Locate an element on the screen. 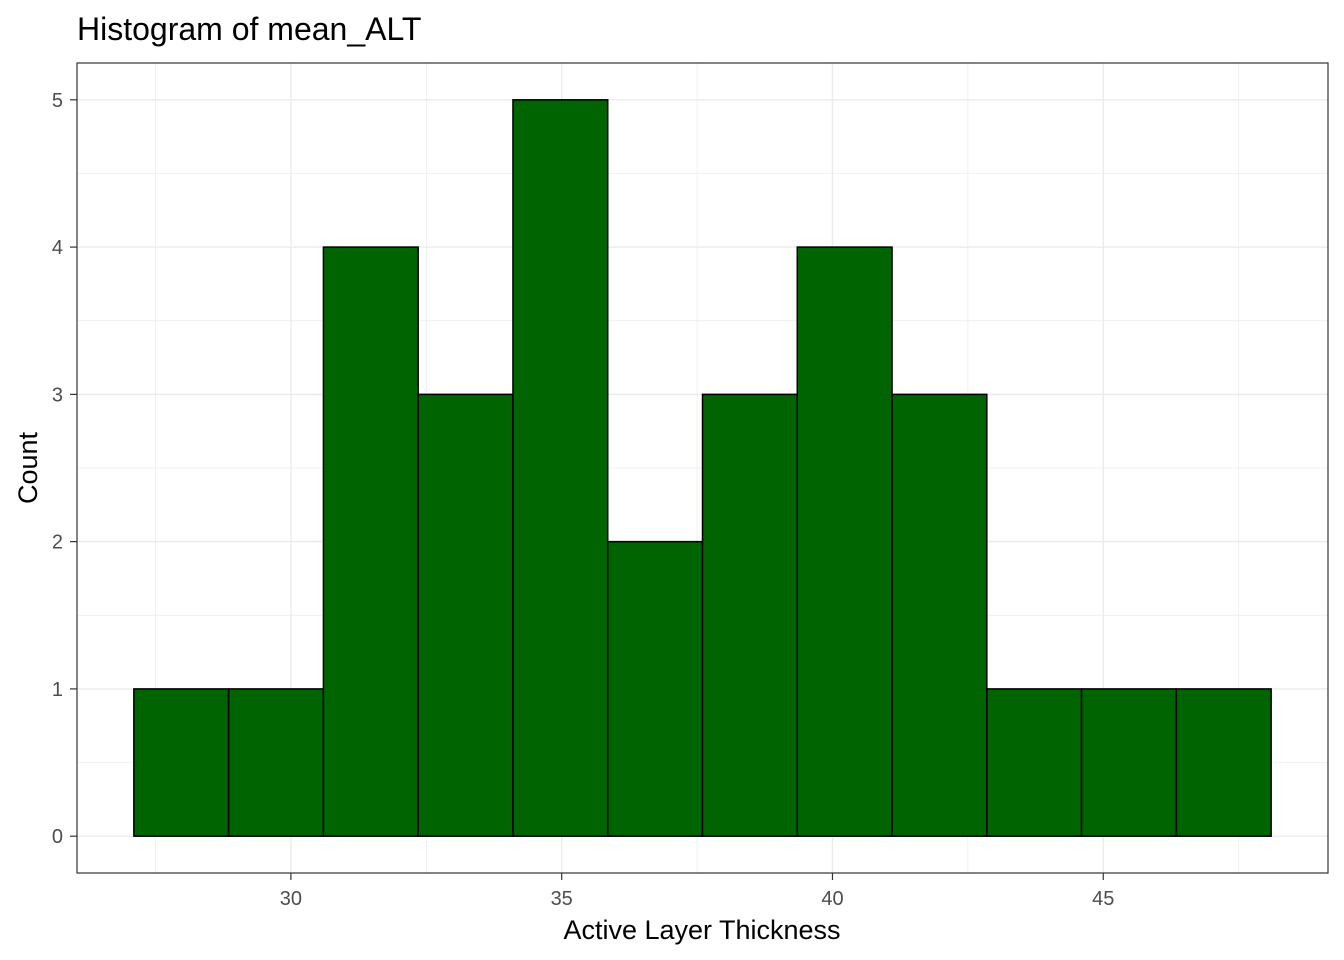  x-tick-label: 35 is located at coordinates (562, 899).